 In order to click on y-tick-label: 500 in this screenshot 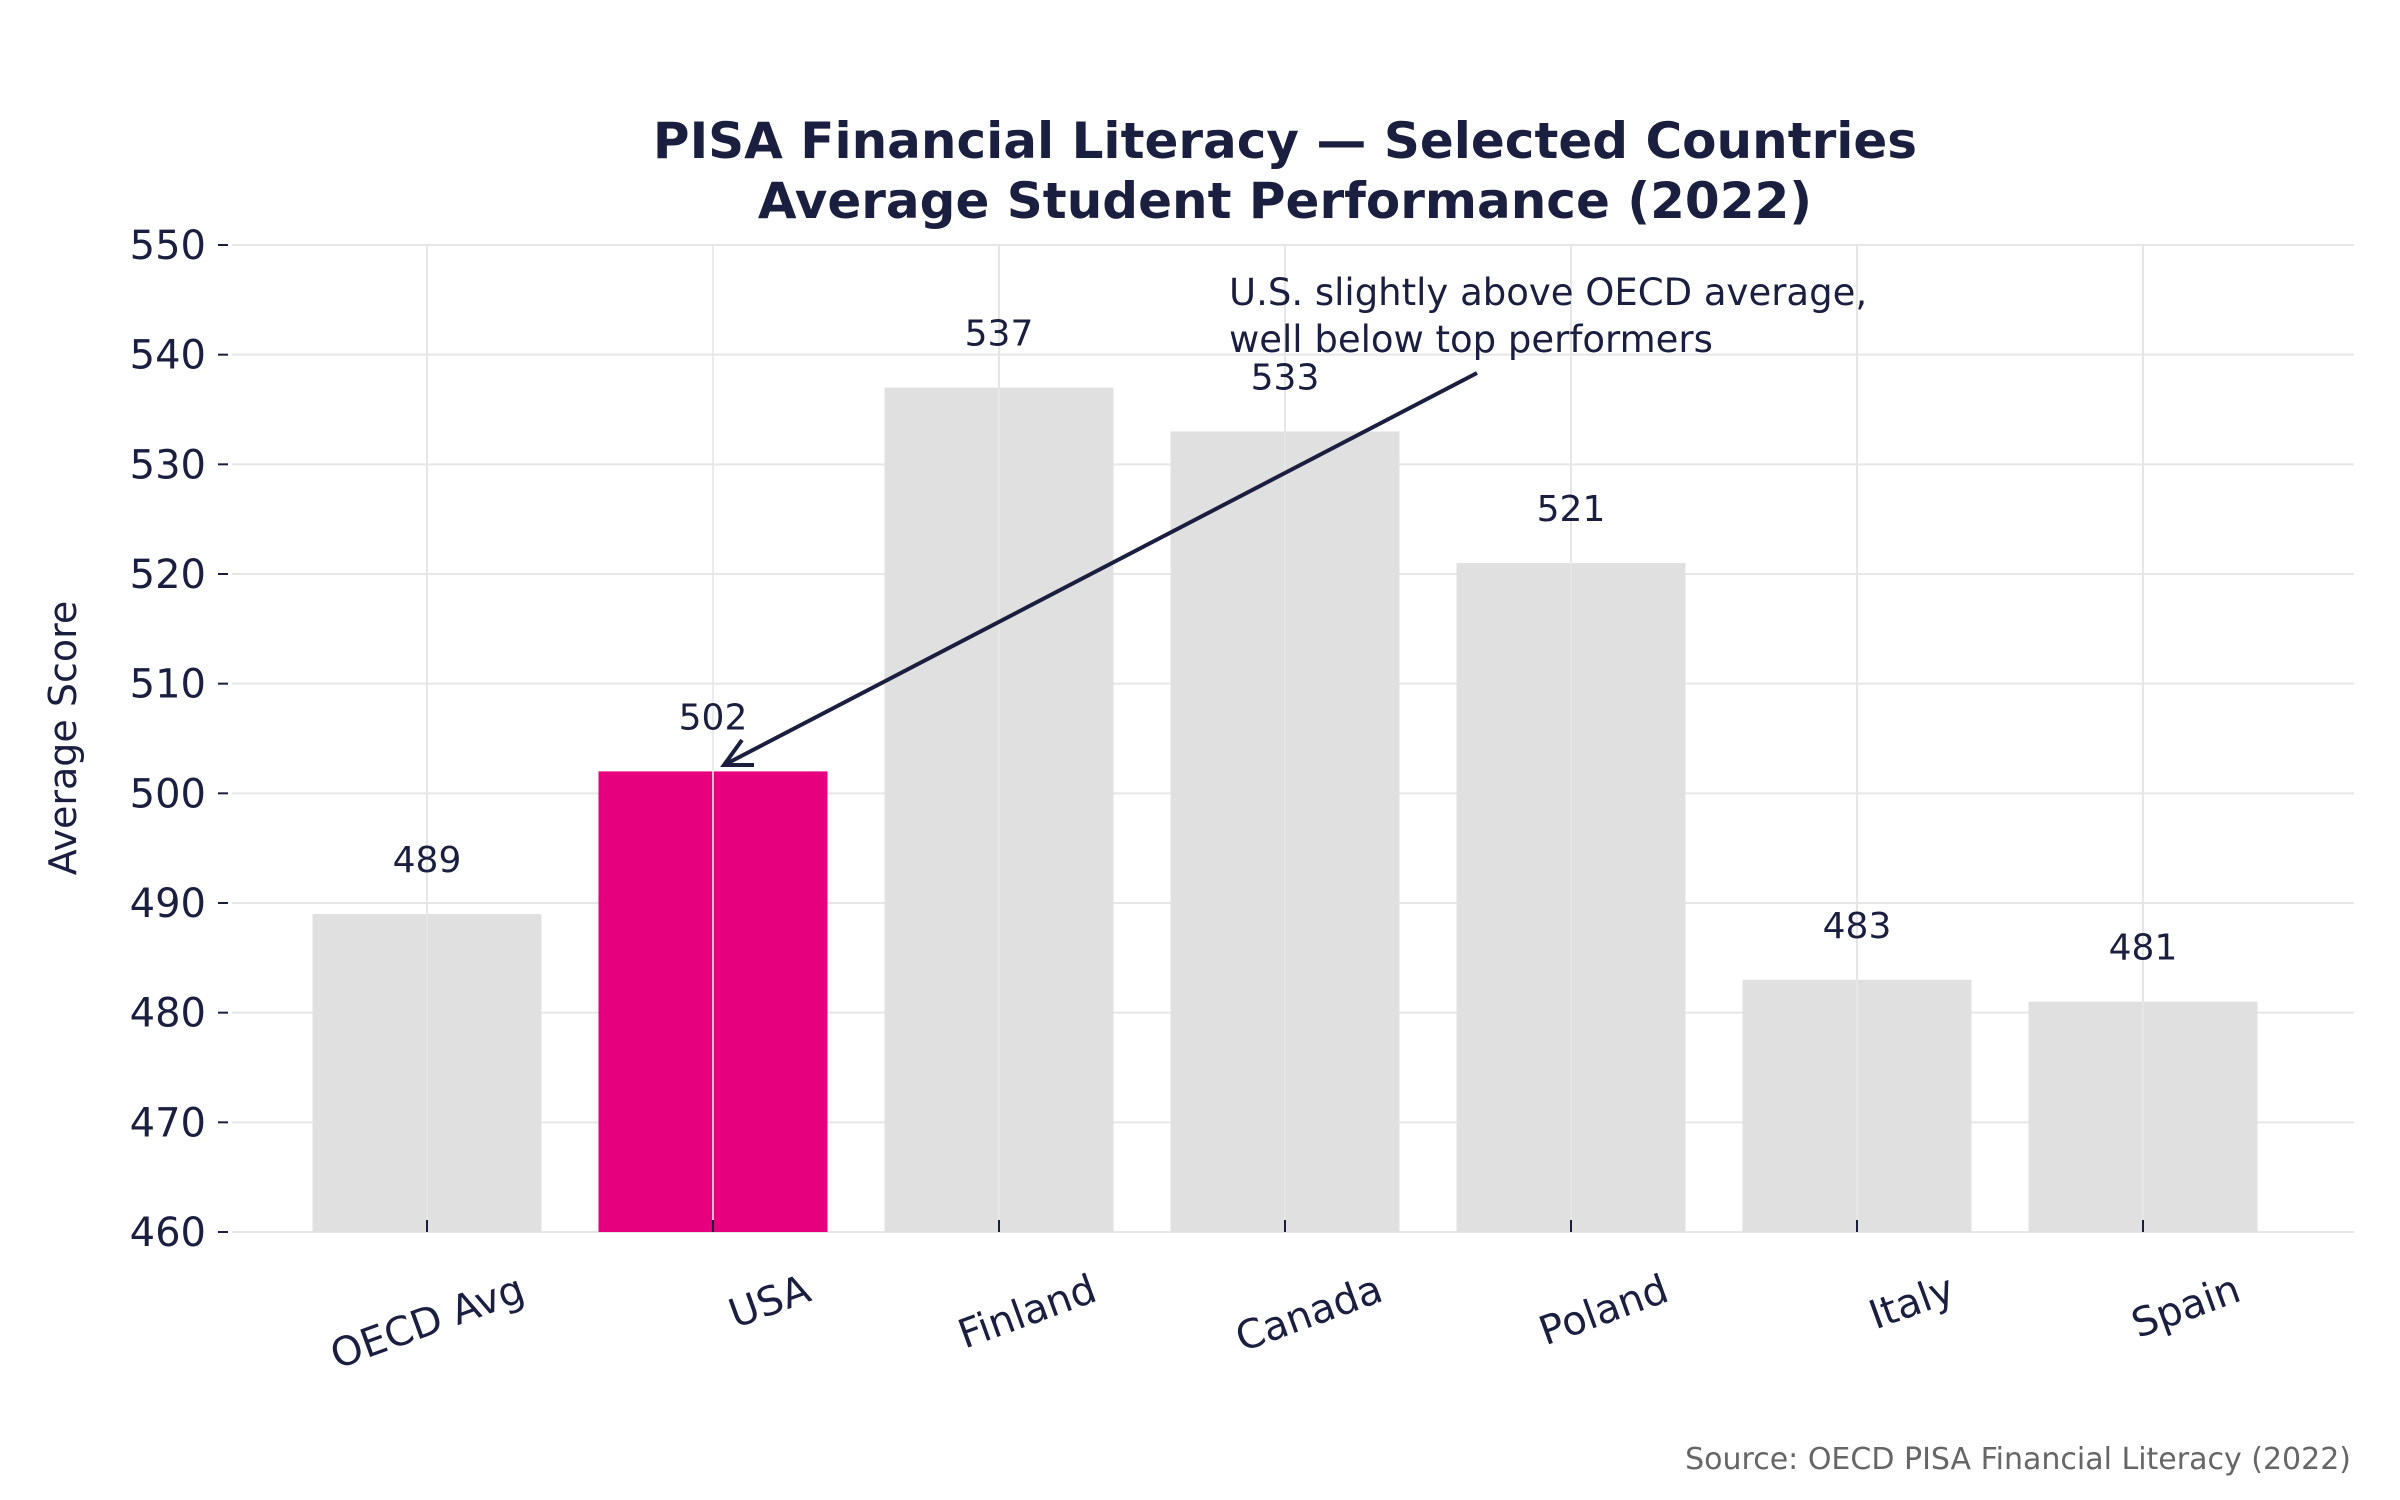, I will do `click(168, 794)`.